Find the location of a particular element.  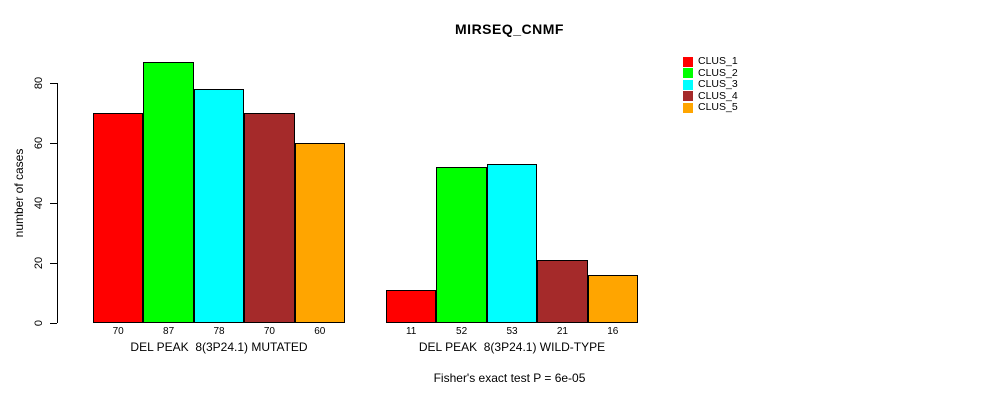

bar-value-label: 60 is located at coordinates (320, 331).